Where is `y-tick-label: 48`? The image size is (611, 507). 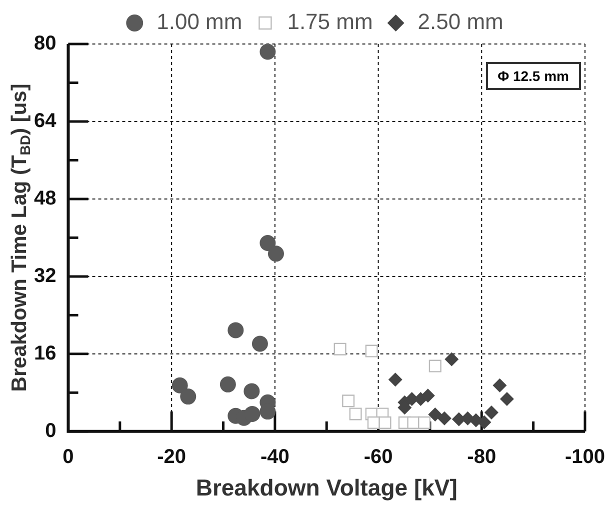 y-tick-label: 48 is located at coordinates (45, 198).